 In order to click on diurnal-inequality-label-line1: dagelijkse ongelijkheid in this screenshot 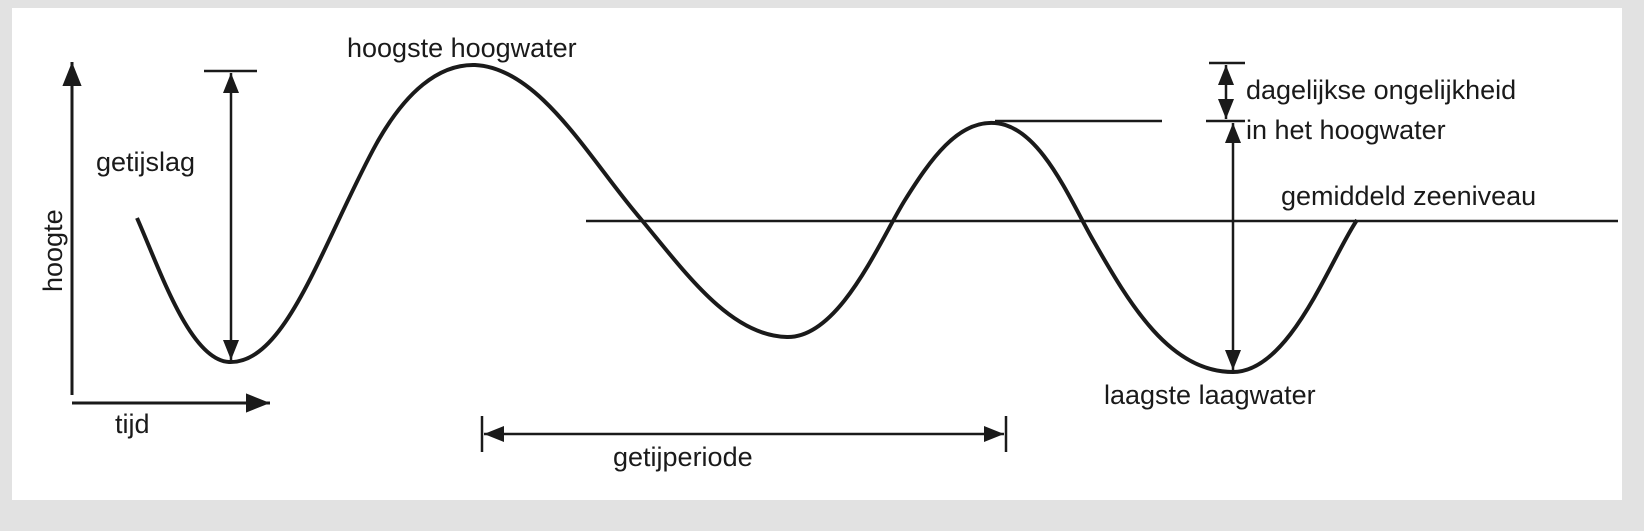, I will do `click(1381, 90)`.